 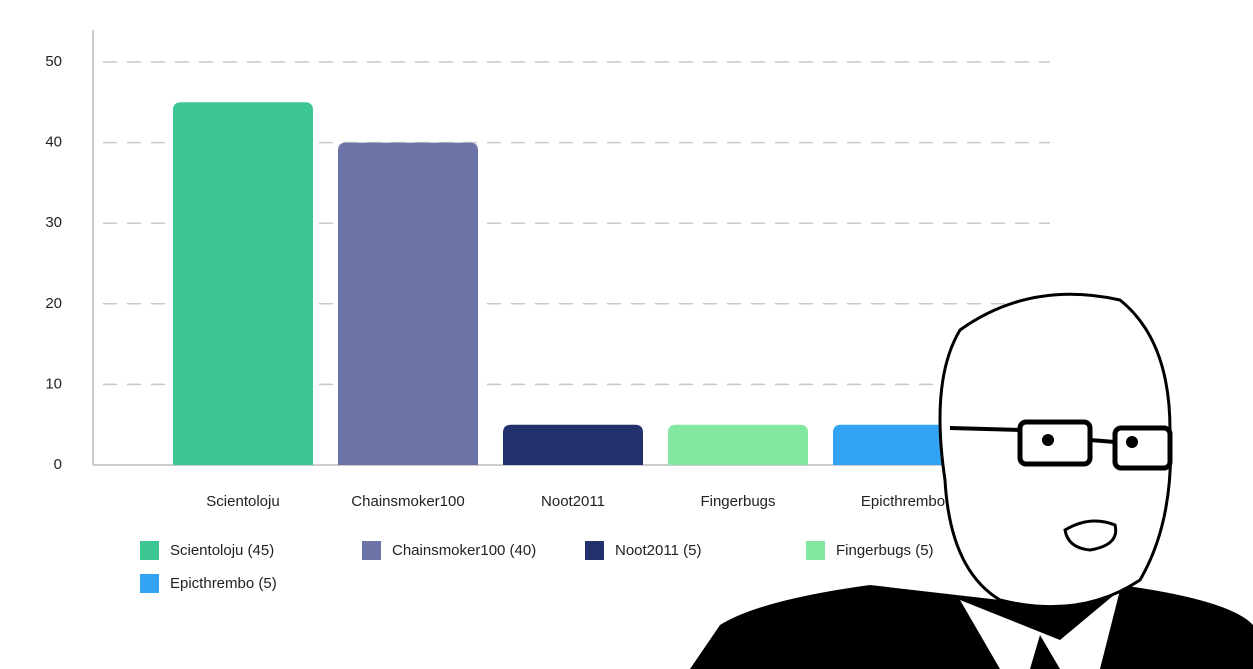 What do you see at coordinates (53, 142) in the screenshot?
I see `y-tick-label: 40` at bounding box center [53, 142].